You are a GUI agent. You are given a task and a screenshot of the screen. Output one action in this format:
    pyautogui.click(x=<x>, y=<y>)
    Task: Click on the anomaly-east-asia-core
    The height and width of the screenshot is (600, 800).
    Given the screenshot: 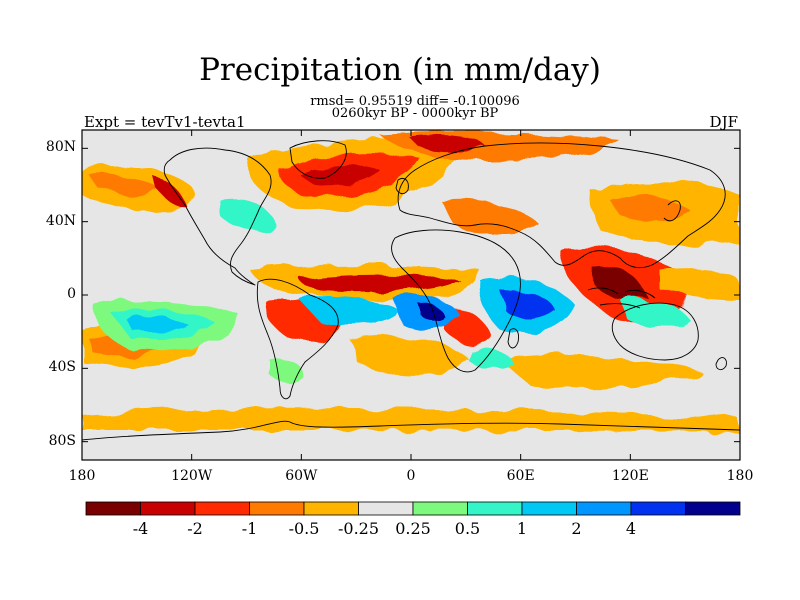 What is the action you would take?
    pyautogui.click(x=650, y=207)
    